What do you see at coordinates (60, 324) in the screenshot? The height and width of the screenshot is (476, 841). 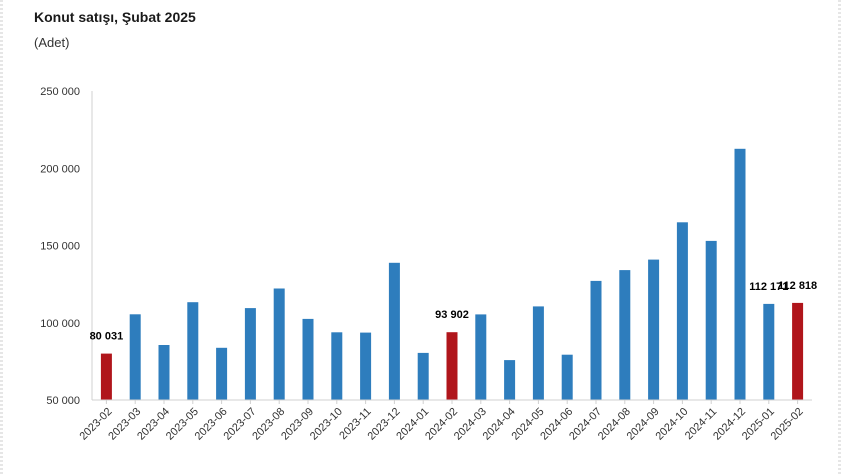 I see `y-tick-label: 100 000` at bounding box center [60, 324].